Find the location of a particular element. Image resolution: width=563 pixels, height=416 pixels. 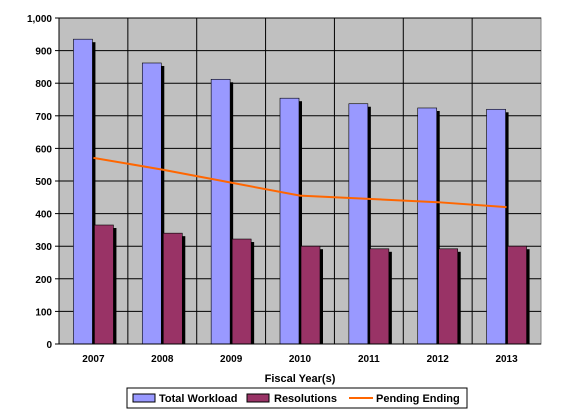

bar-resolutions-2008 is located at coordinates (172, 288).